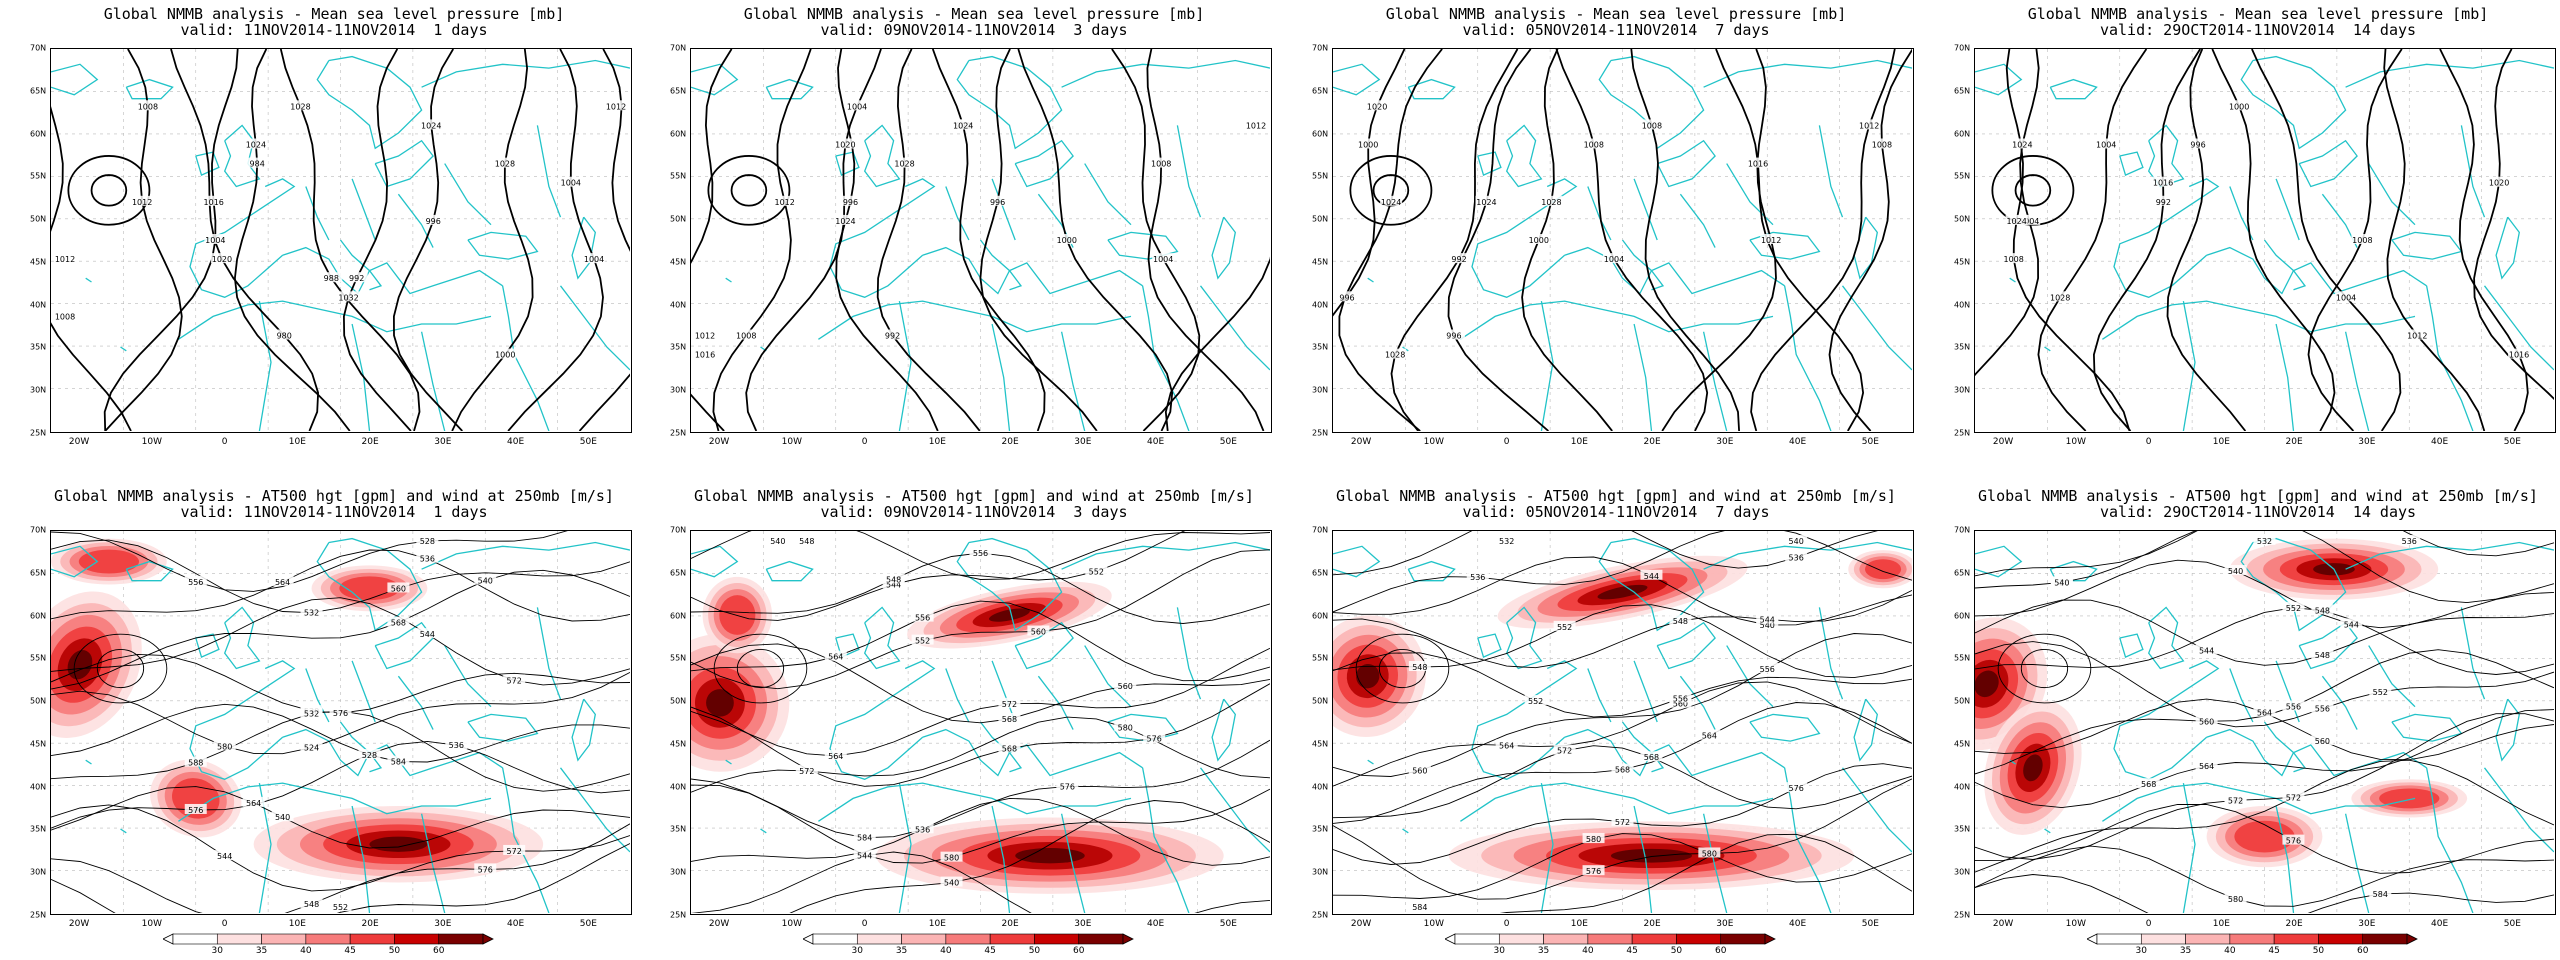 The height and width of the screenshot is (960, 2560). Describe the element at coordinates (514, 851) in the screenshot. I see `contour-label: 572` at that location.